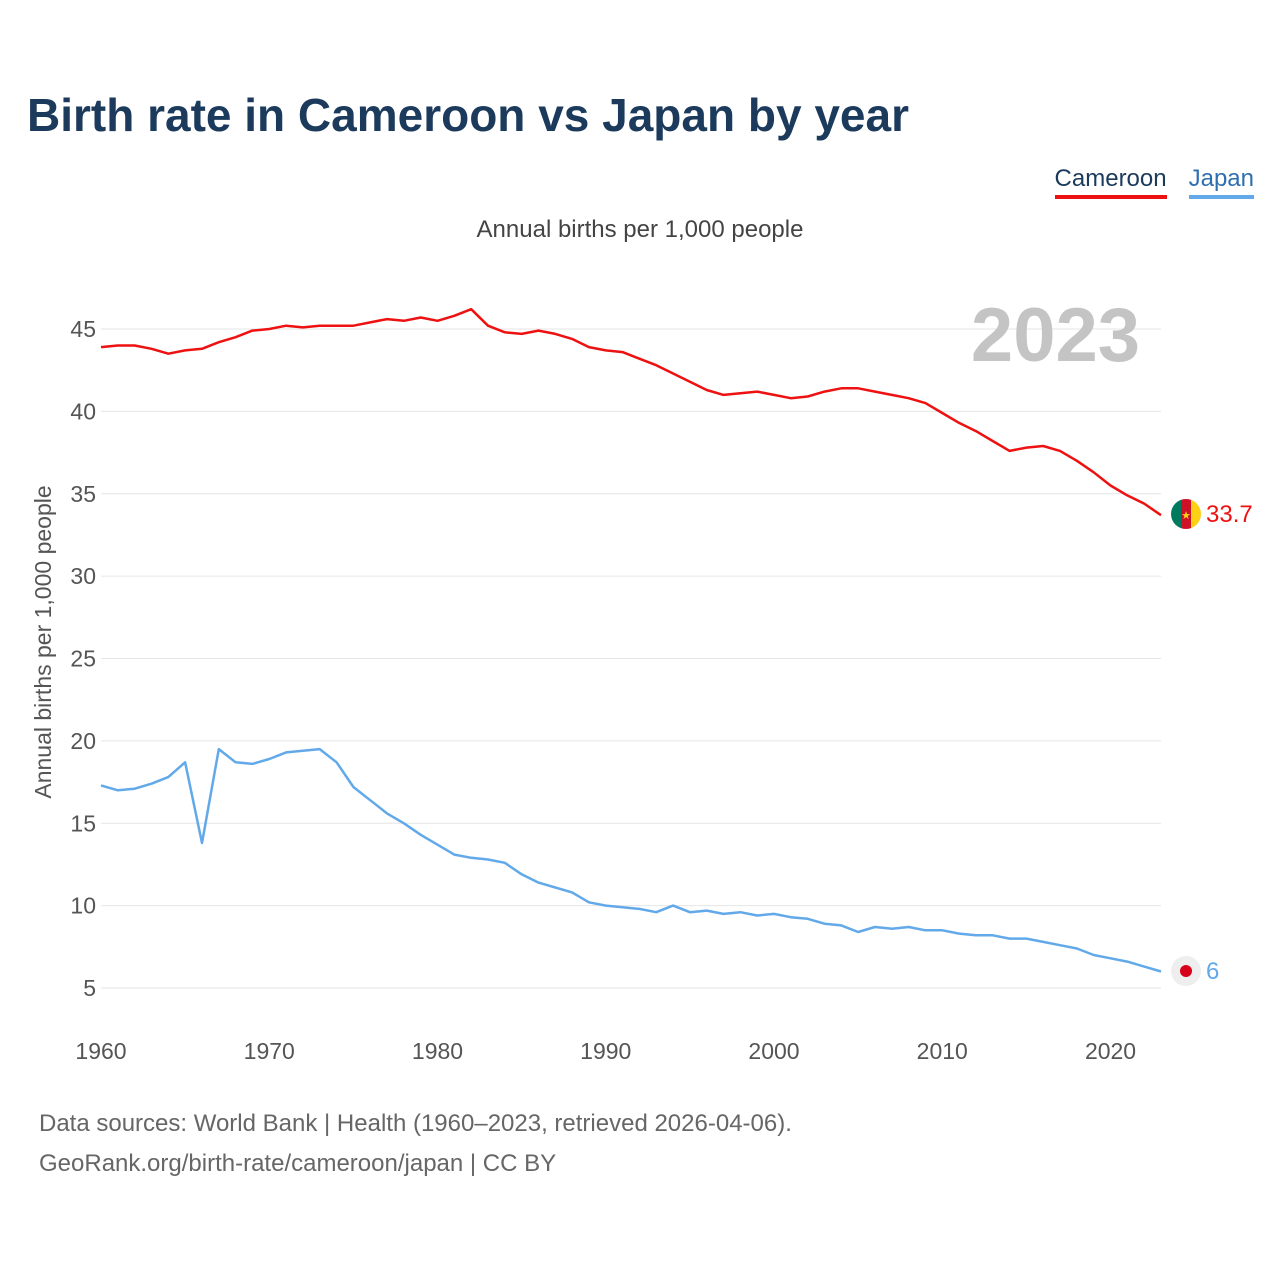  What do you see at coordinates (83, 906) in the screenshot?
I see `y-tick-label: 10` at bounding box center [83, 906].